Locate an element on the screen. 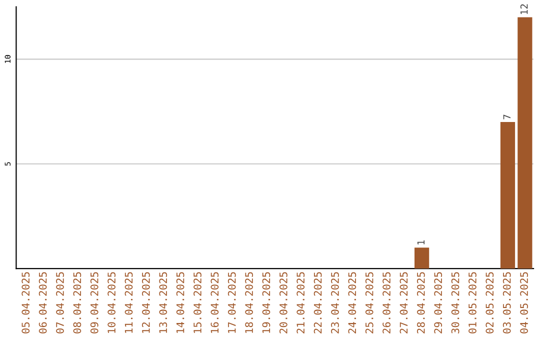 This screenshot has height=340, width=540. x-tick-label: 25.04.2025 is located at coordinates (369, 303).